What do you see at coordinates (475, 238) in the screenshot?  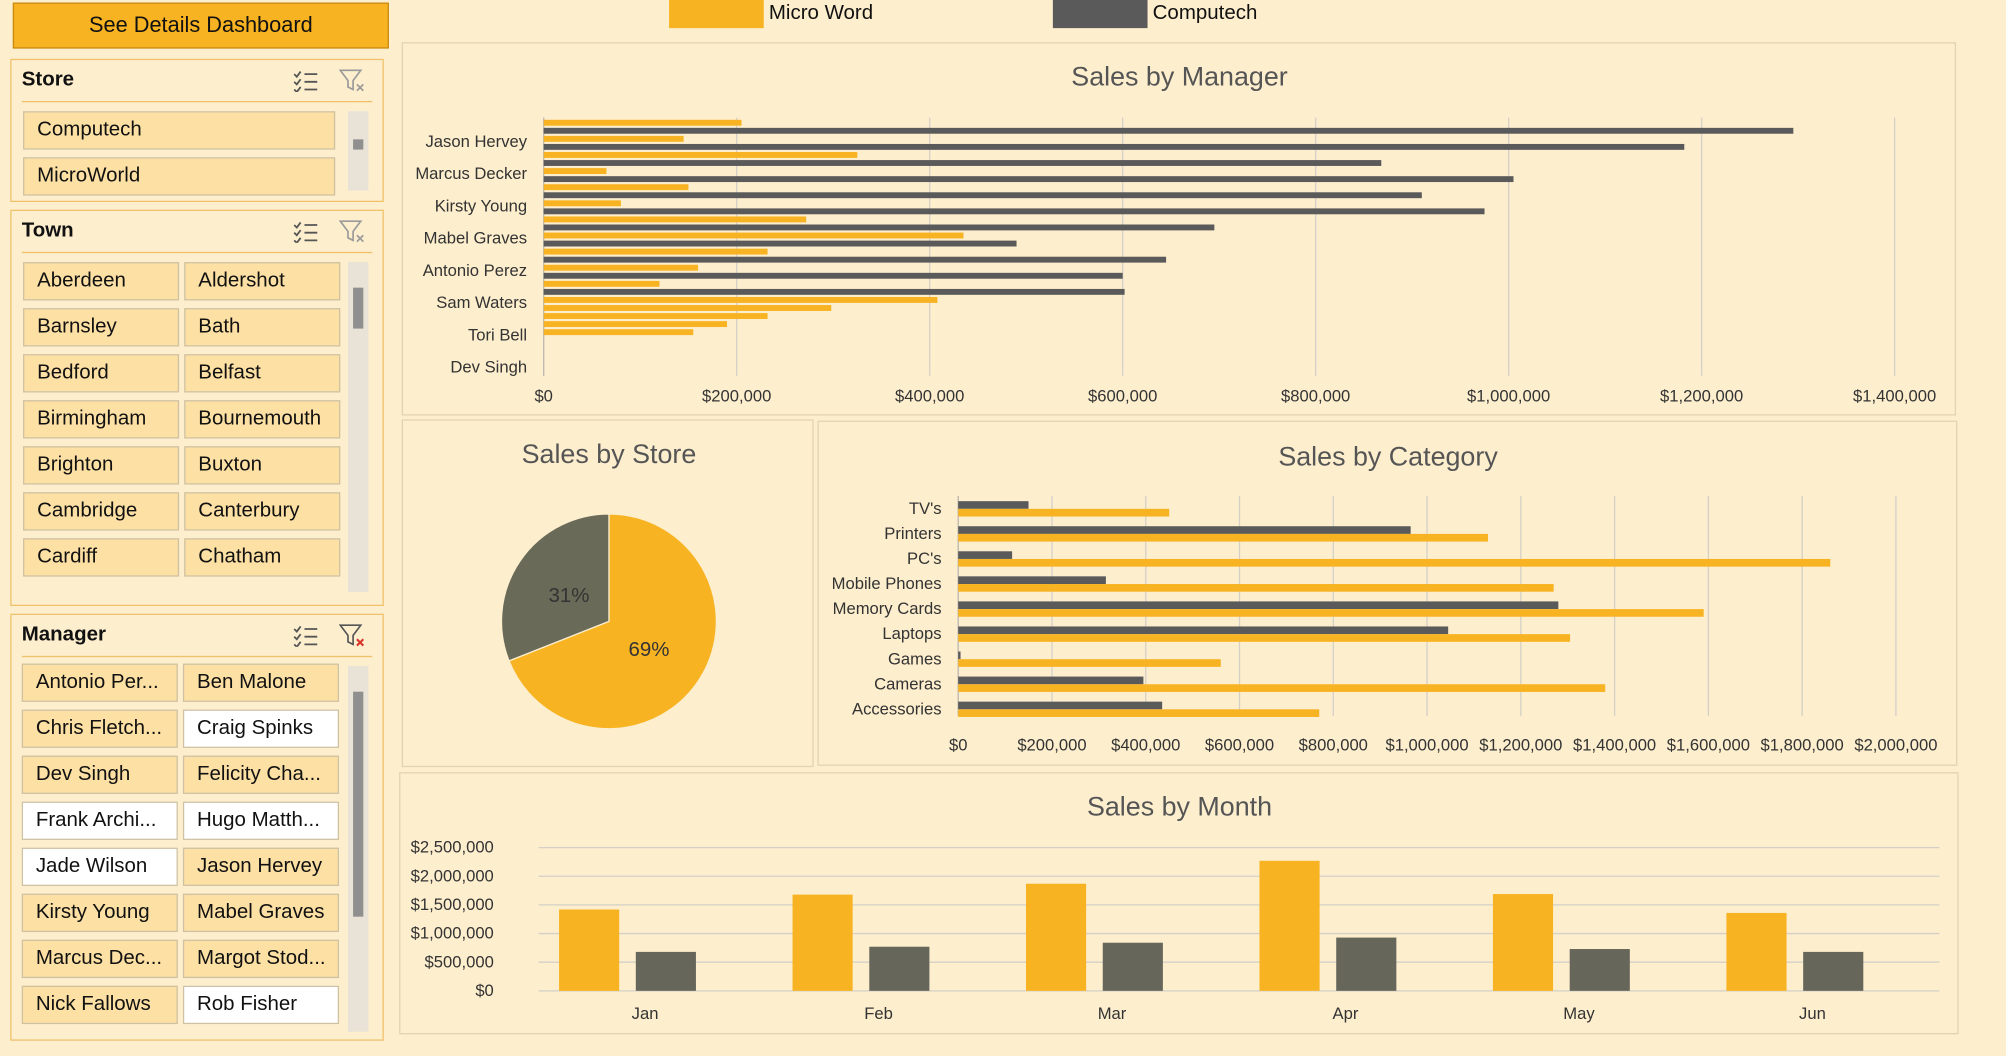 I see `category-label: Mabel Graves` at bounding box center [475, 238].